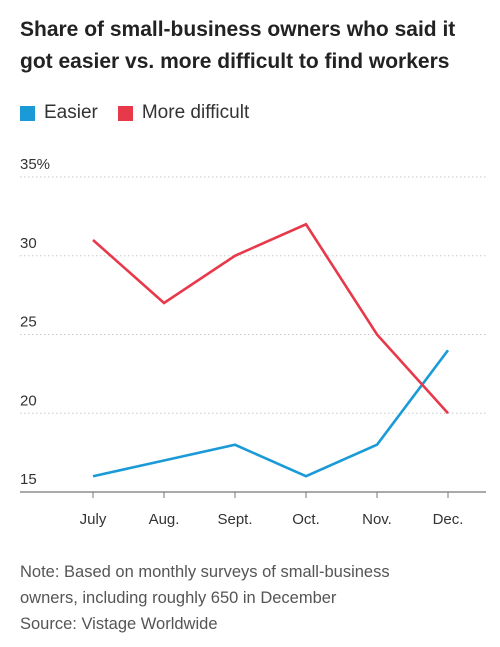 Image resolution: width=500 pixels, height=647 pixels. What do you see at coordinates (119, 624) in the screenshot?
I see `source-line: Source: Vistage Worldwide` at bounding box center [119, 624].